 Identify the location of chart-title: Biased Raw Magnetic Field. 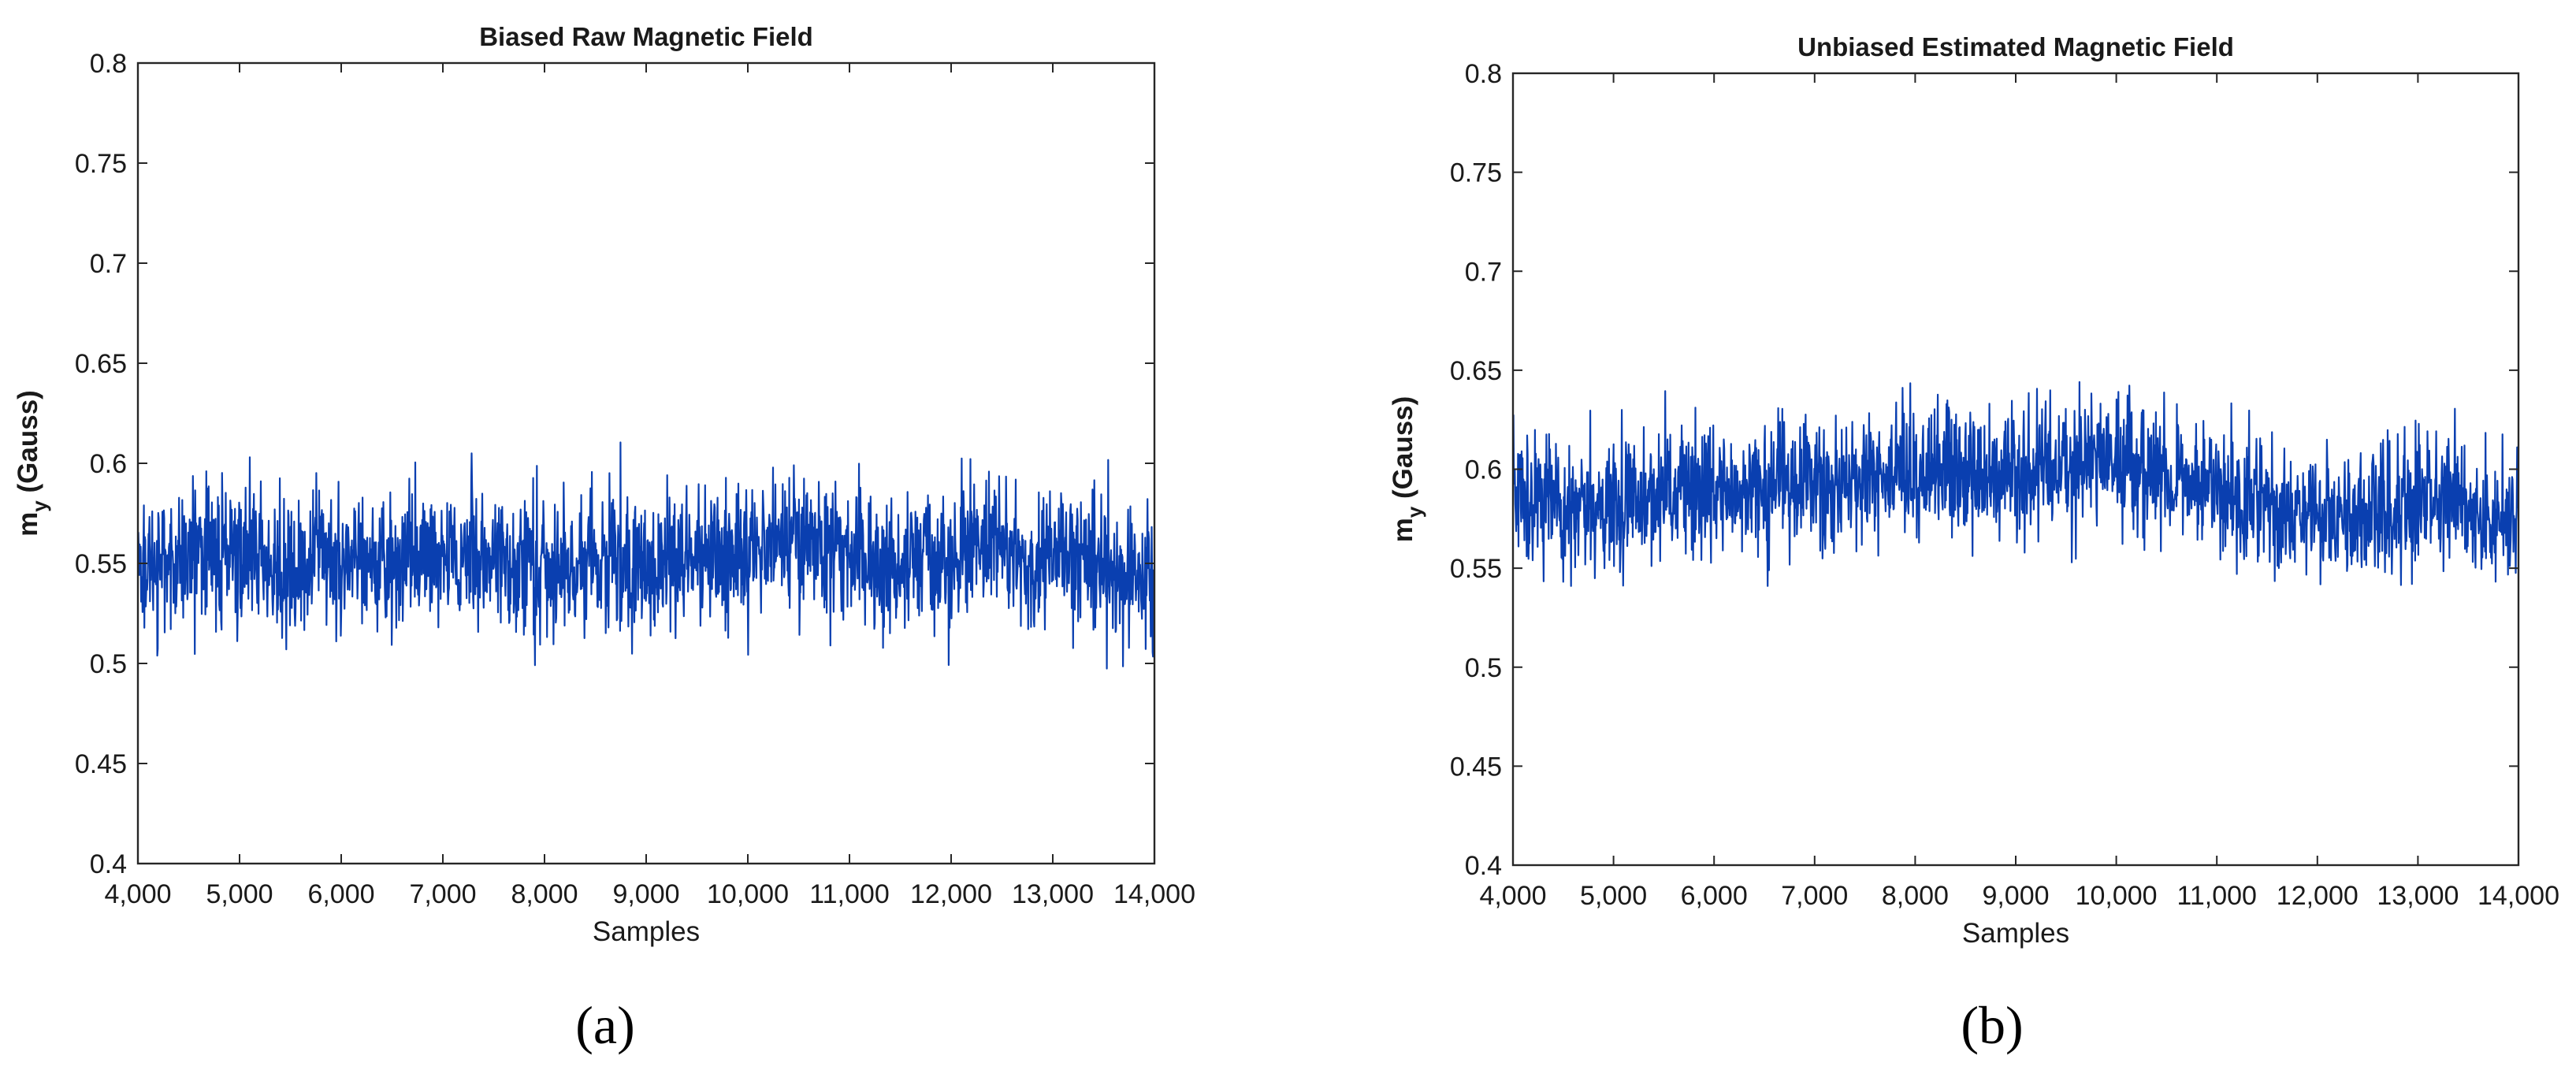
(646, 36).